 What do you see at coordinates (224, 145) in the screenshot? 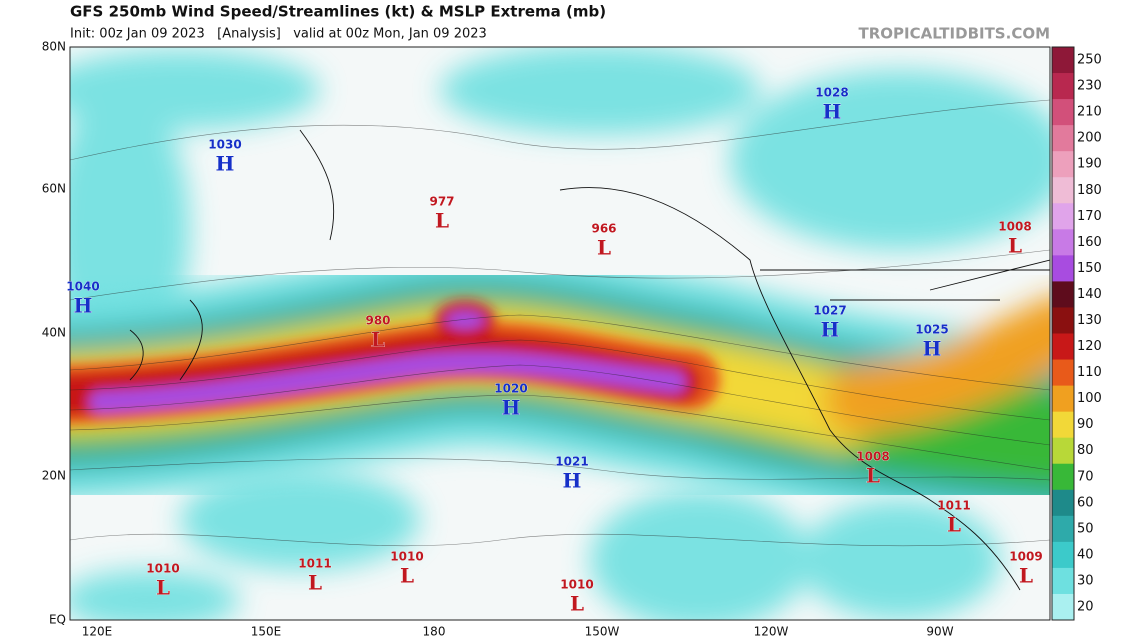
I see `pressure-value: 1030` at bounding box center [224, 145].